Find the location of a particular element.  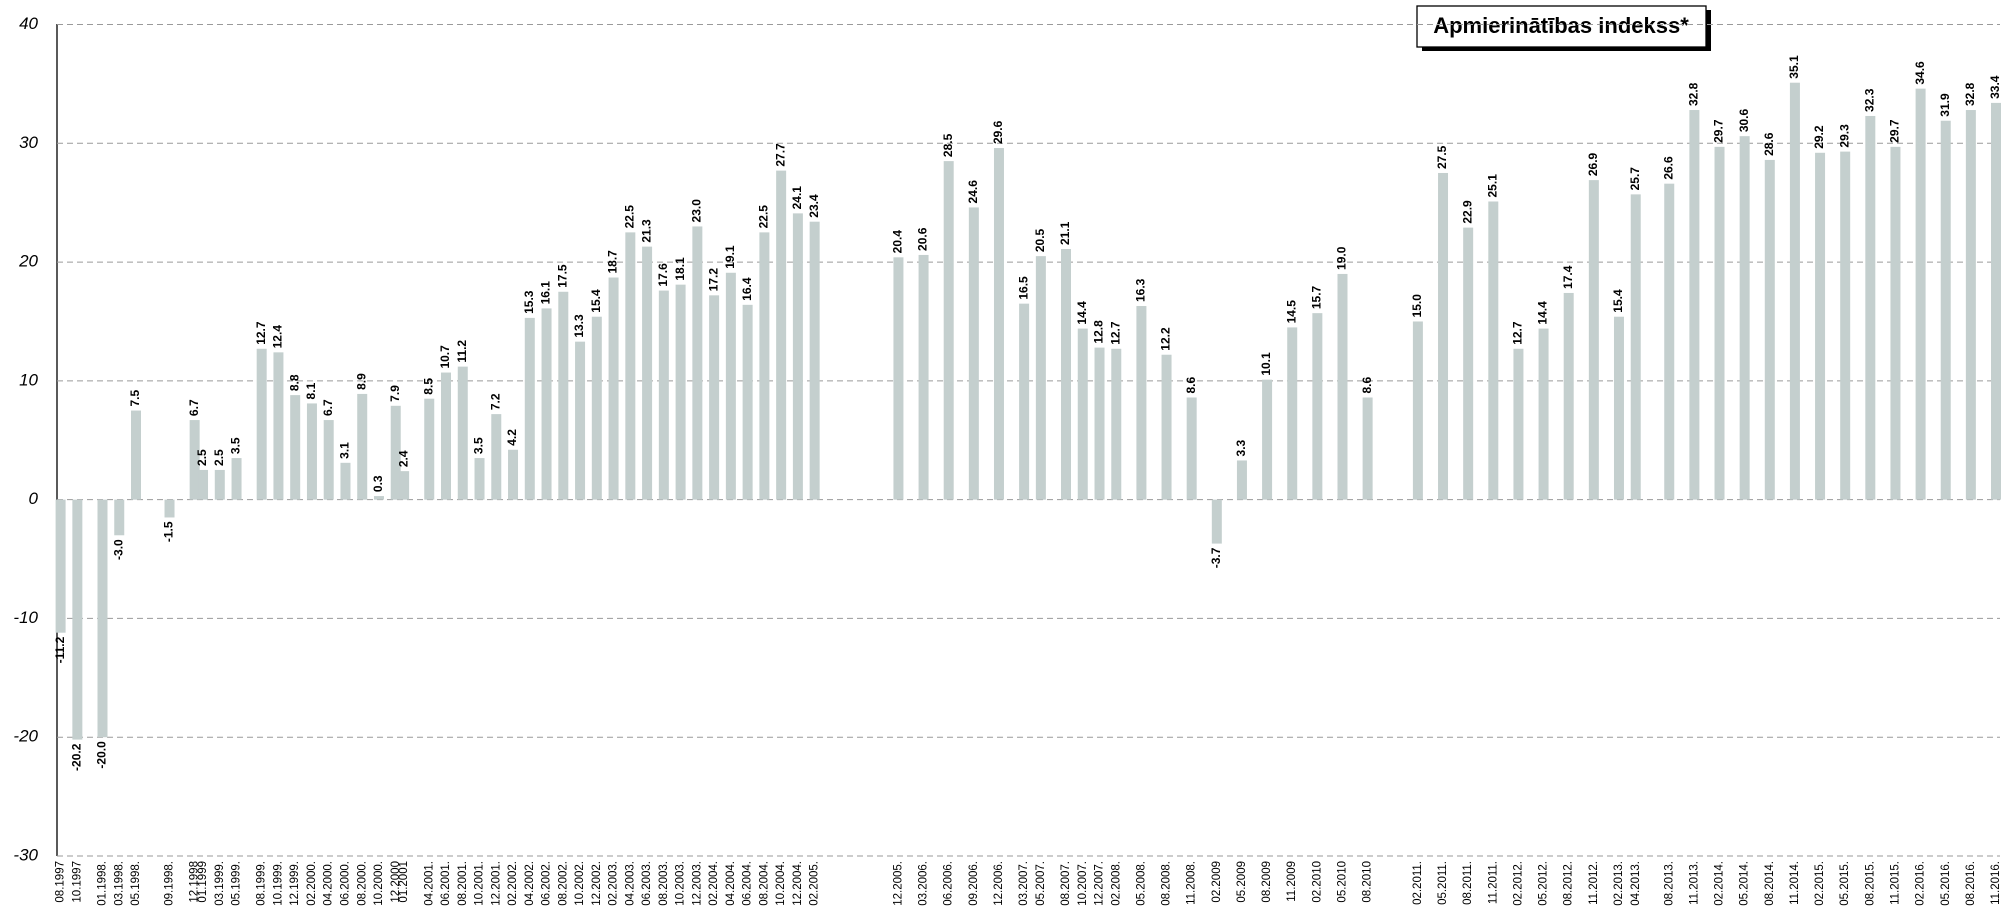

x-tick-label: 04.2003. is located at coordinates (630, 883).